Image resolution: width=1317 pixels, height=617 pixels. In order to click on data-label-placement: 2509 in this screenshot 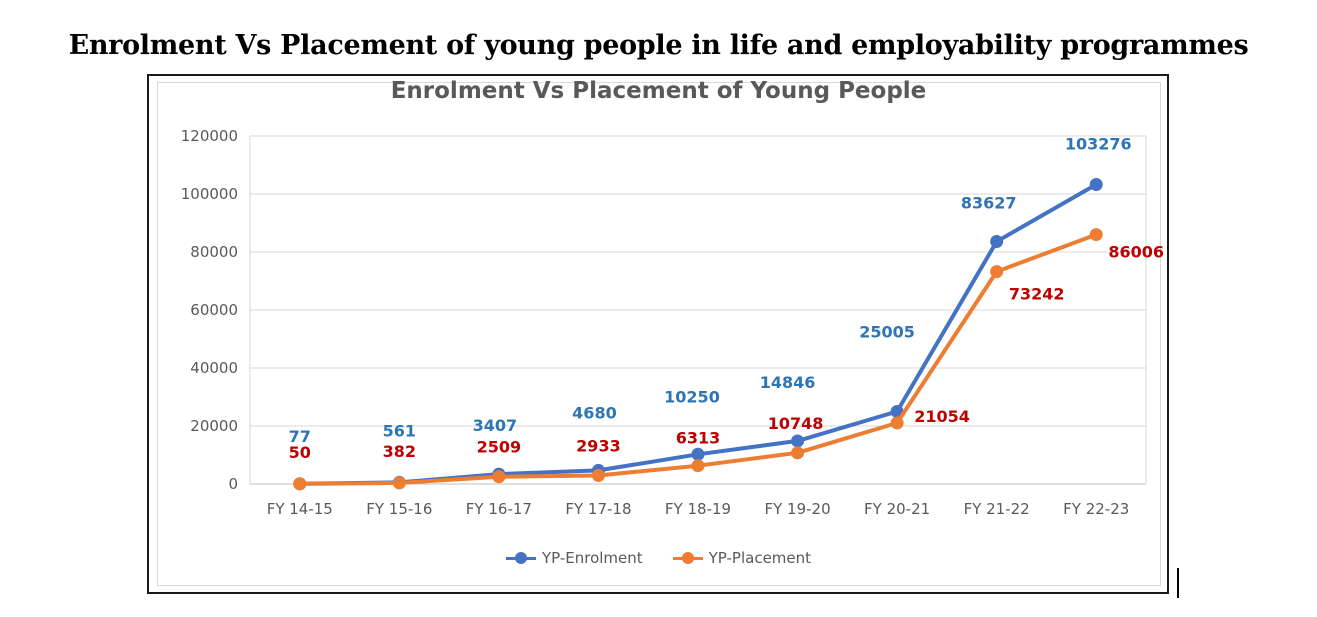, I will do `click(499, 447)`.